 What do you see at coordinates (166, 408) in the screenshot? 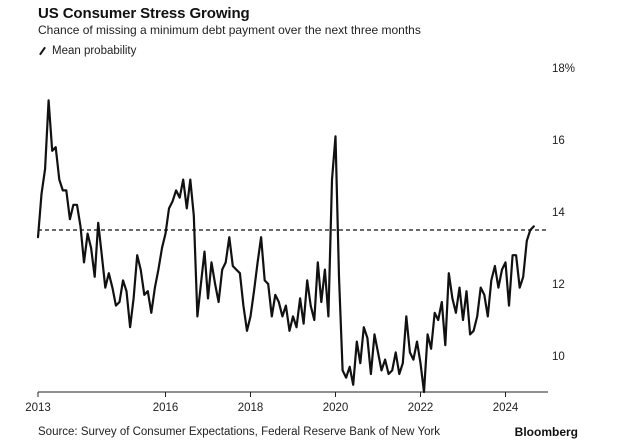
I see `x-tick-label: 2016` at bounding box center [166, 408].